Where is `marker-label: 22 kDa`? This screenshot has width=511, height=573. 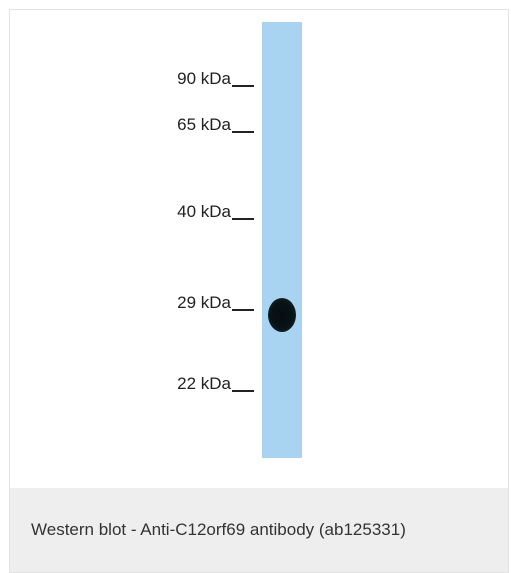
marker-label: 22 kDa is located at coordinates (204, 383).